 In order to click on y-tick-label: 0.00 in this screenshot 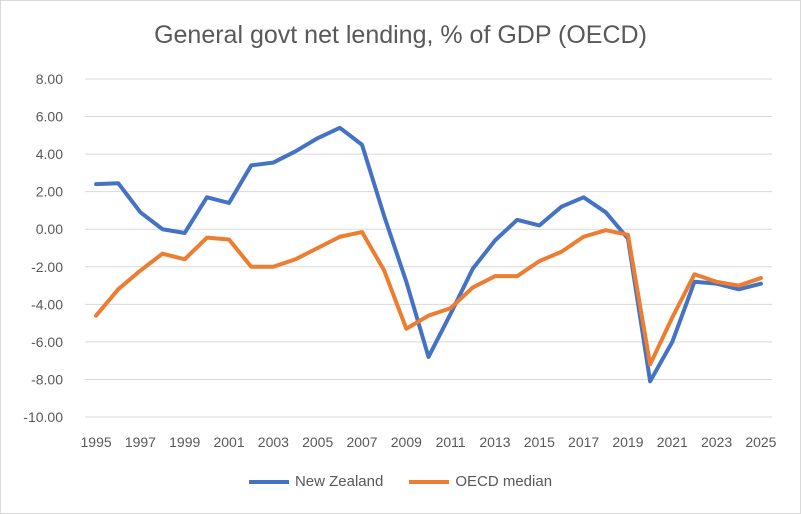, I will do `click(49, 229)`.